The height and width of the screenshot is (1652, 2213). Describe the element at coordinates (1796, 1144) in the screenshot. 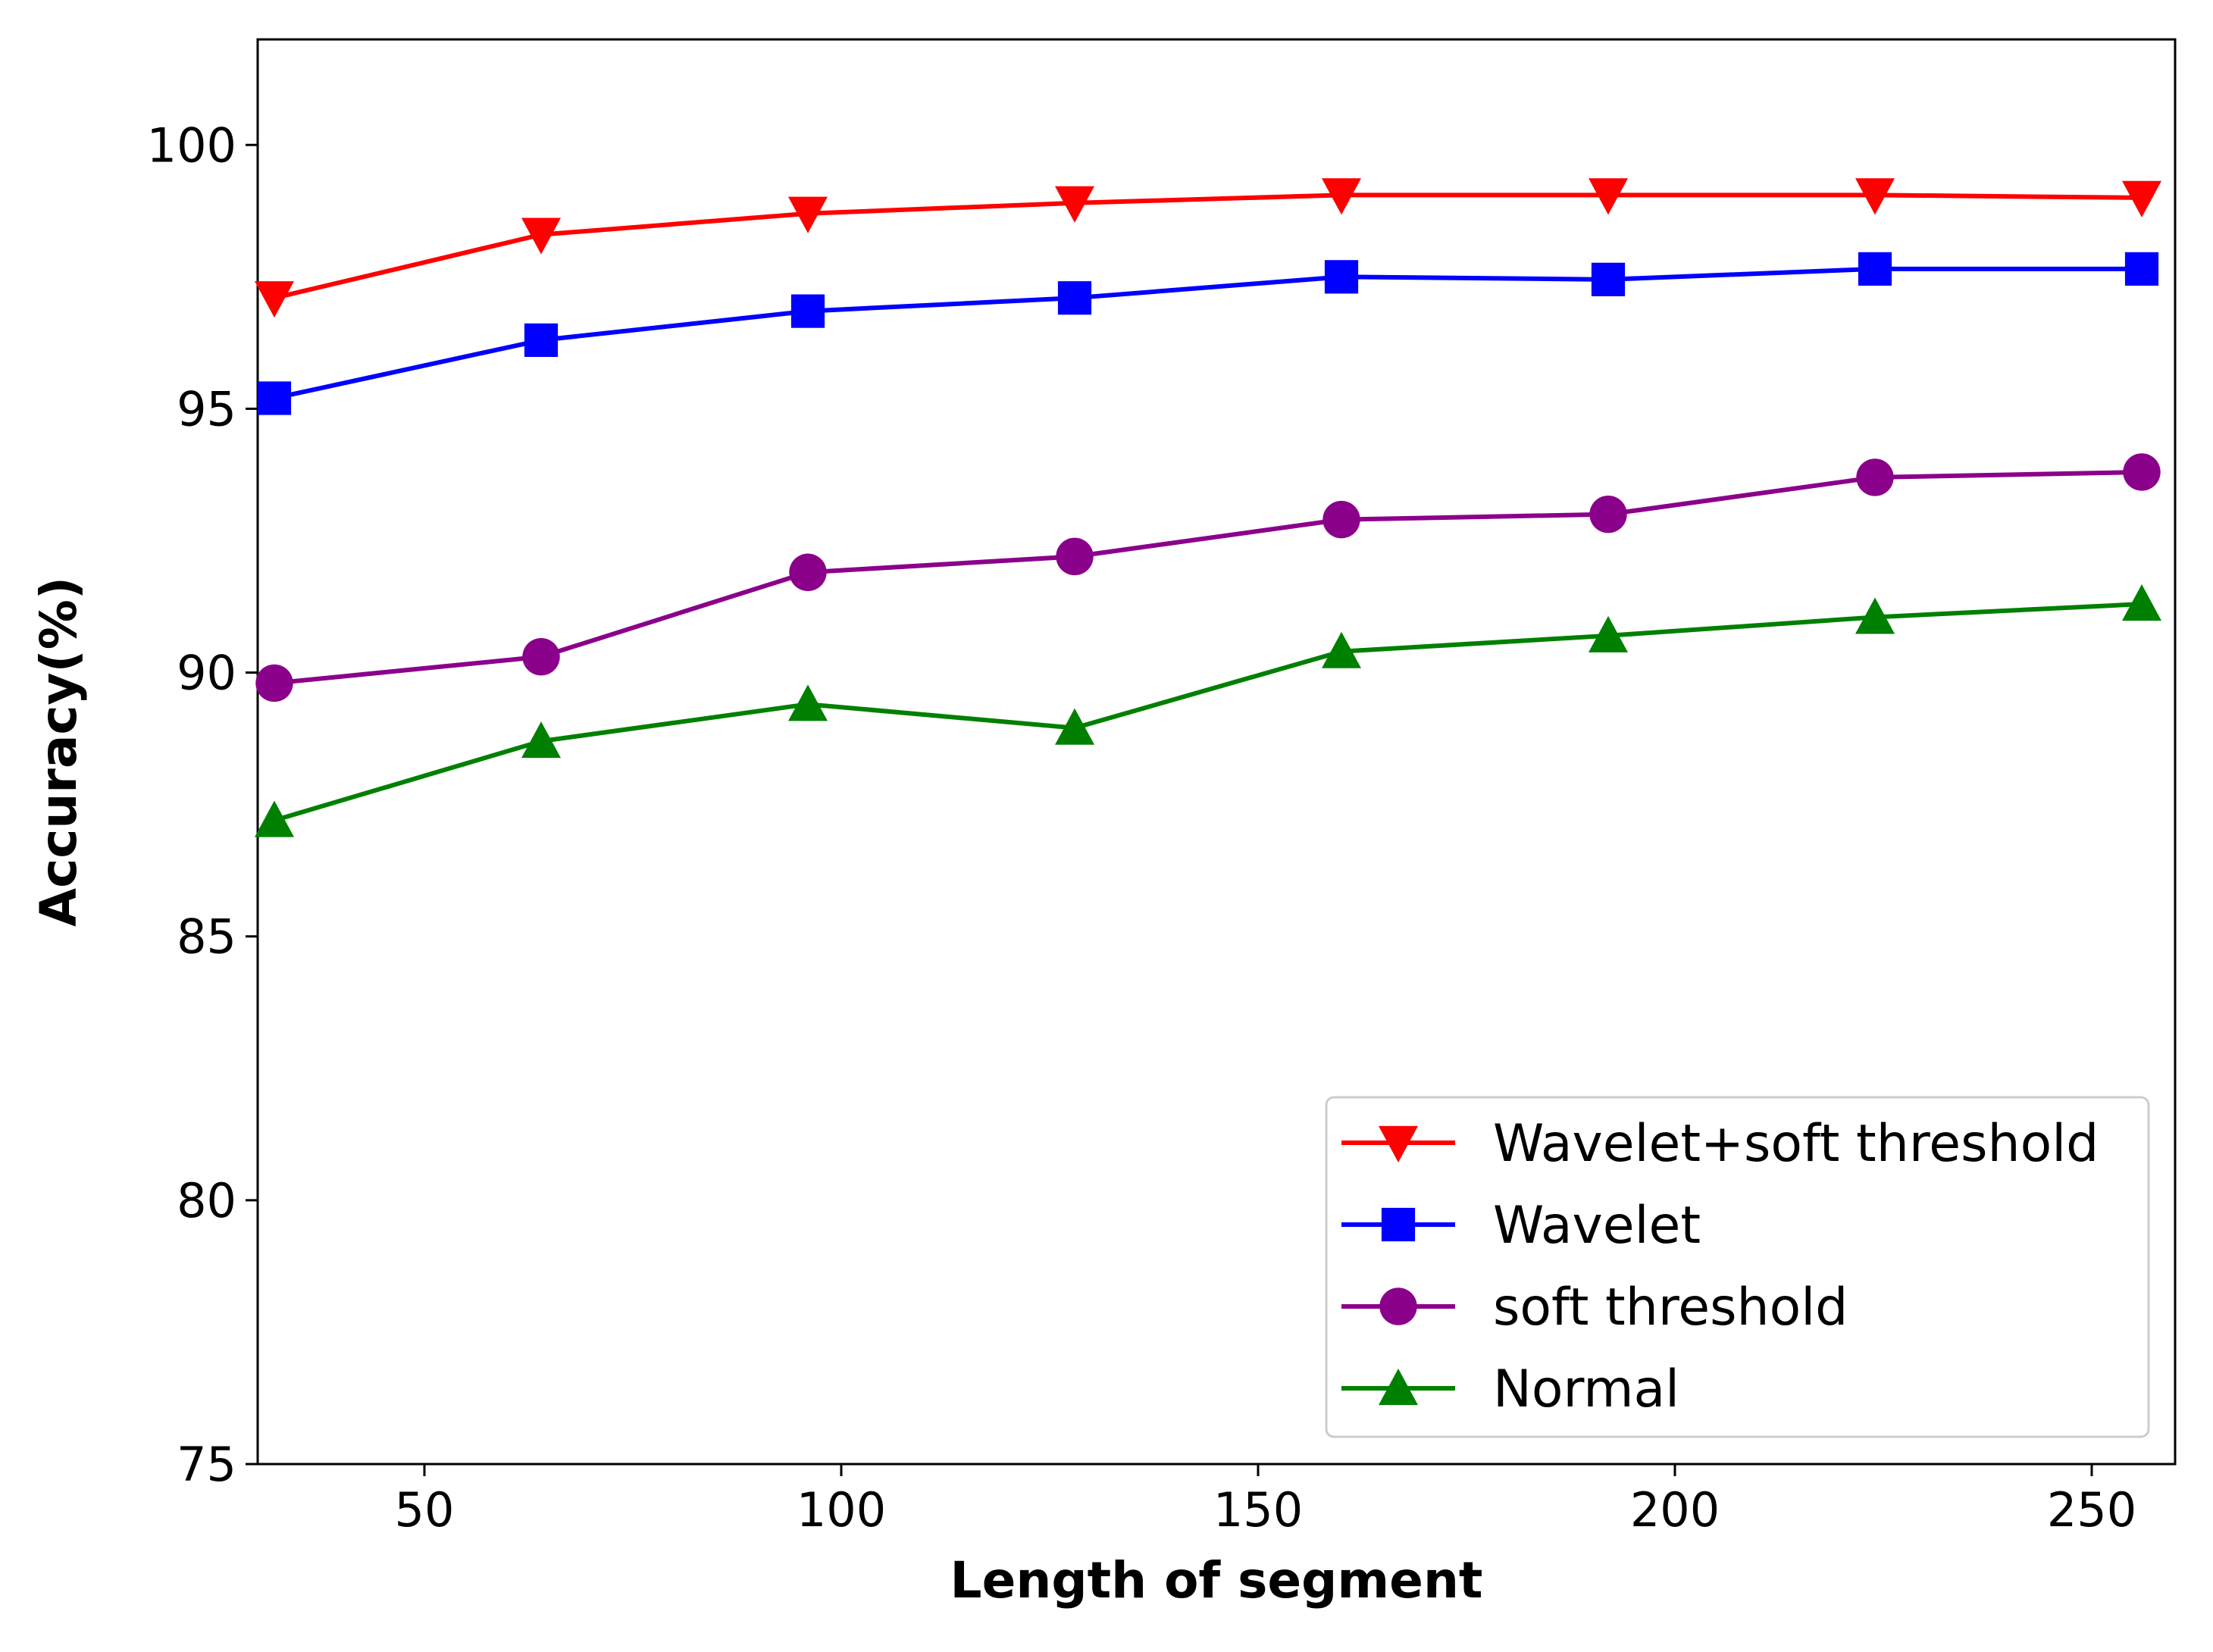

I see `legend-label: Wavelet+soft threshold` at that location.